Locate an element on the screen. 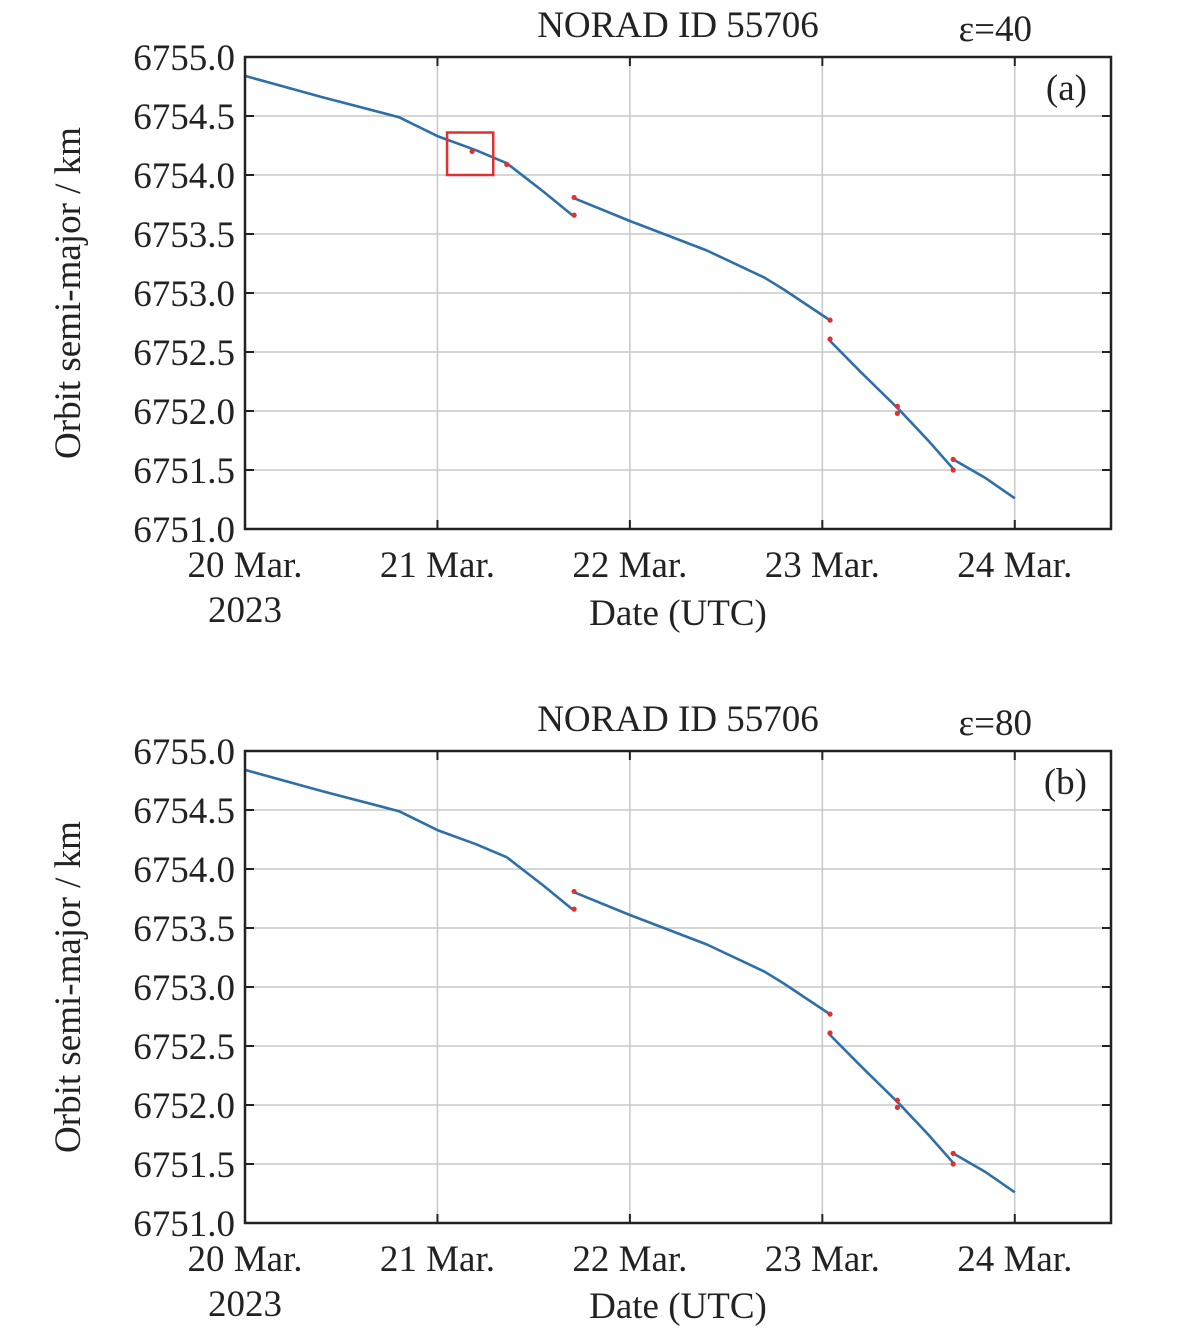 The width and height of the screenshot is (1181, 1332). highlight-box is located at coordinates (470, 154).